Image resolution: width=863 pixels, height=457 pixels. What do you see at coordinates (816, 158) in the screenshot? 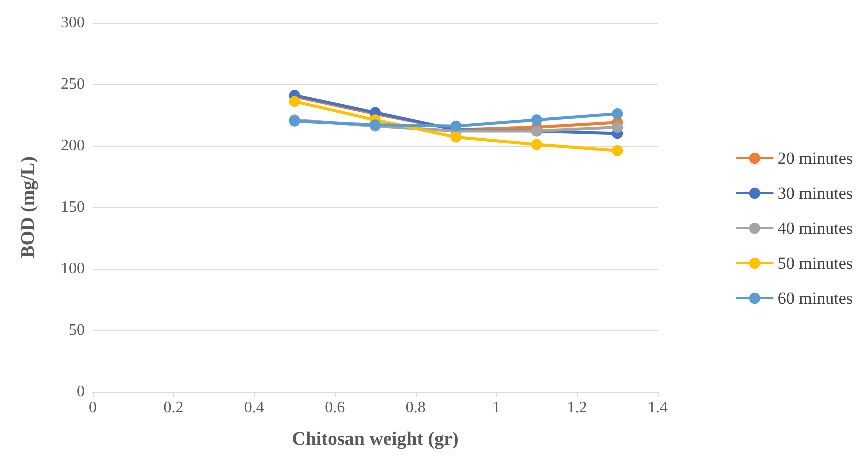
I see `legend-label: 20 minutes` at bounding box center [816, 158].